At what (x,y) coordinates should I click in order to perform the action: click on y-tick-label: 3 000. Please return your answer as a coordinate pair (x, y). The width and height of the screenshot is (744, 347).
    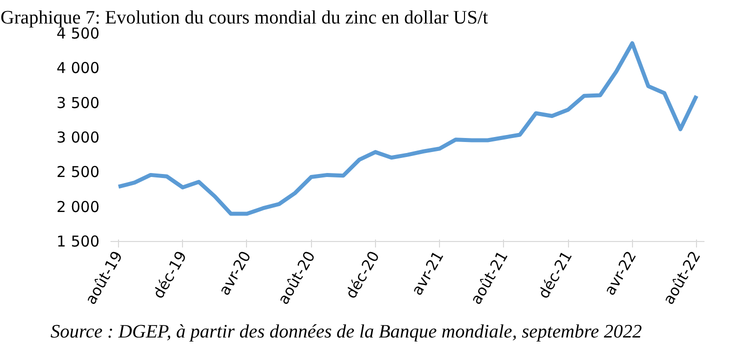
    Looking at the image, I should click on (78, 137).